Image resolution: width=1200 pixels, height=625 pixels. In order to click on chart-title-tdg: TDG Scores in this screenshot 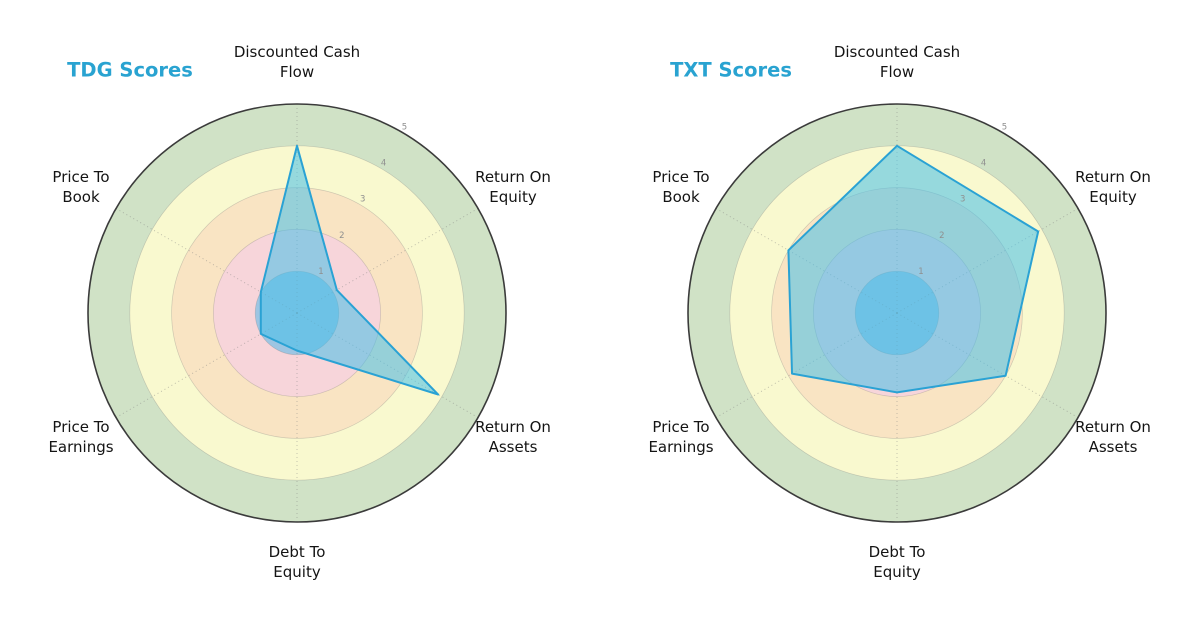, I will do `click(130, 70)`.